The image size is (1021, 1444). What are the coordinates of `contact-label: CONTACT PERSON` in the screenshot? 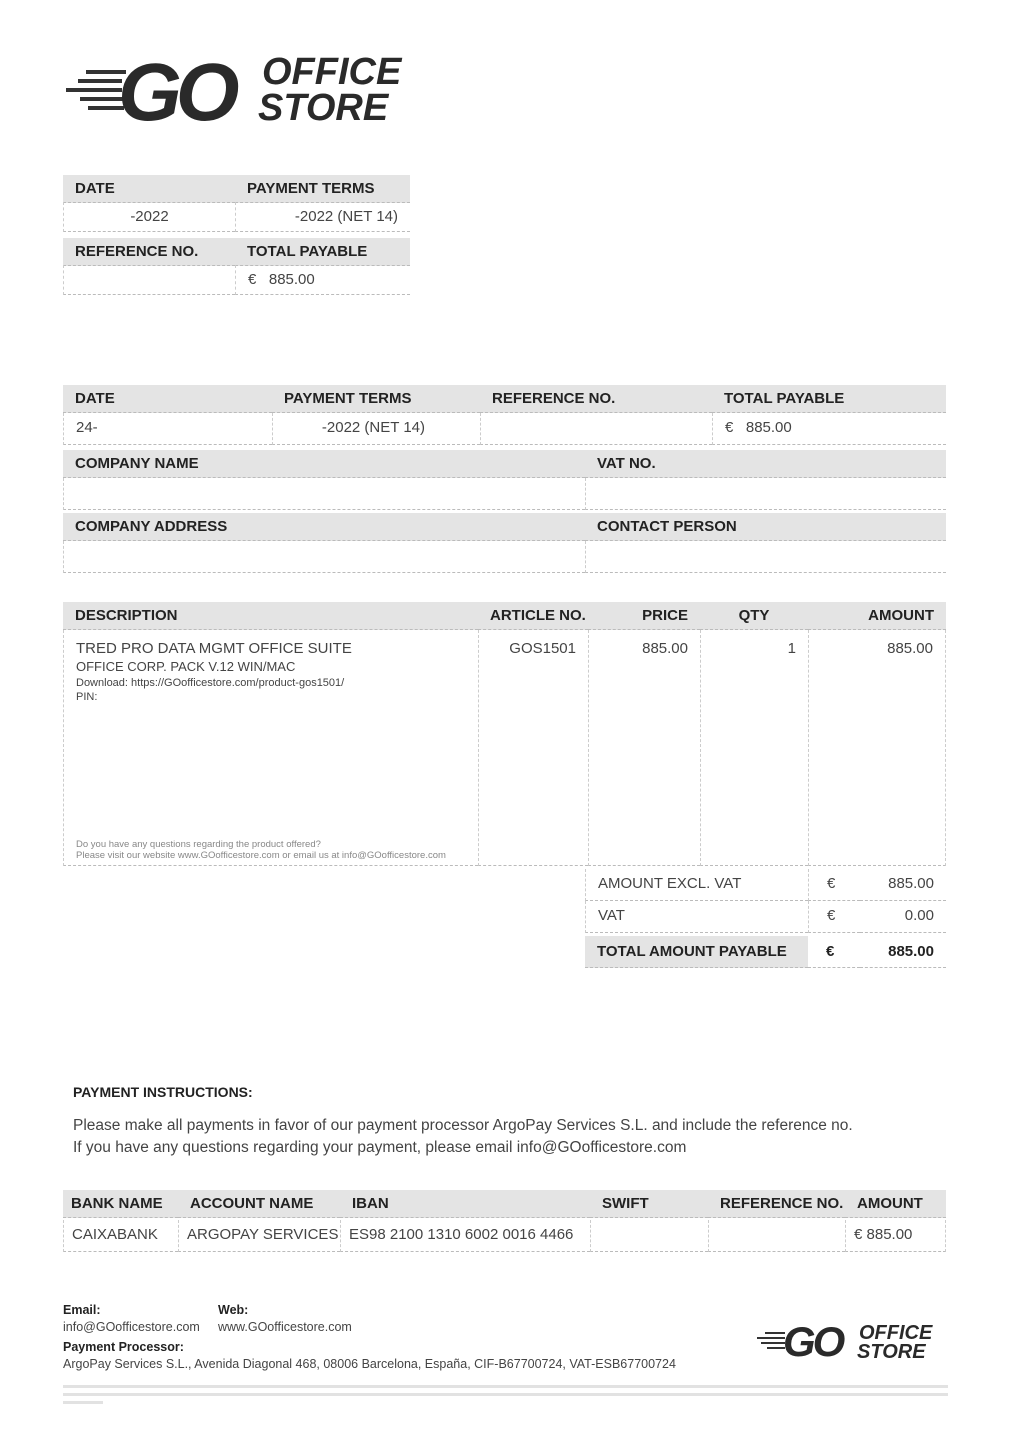 It's located at (765, 527).